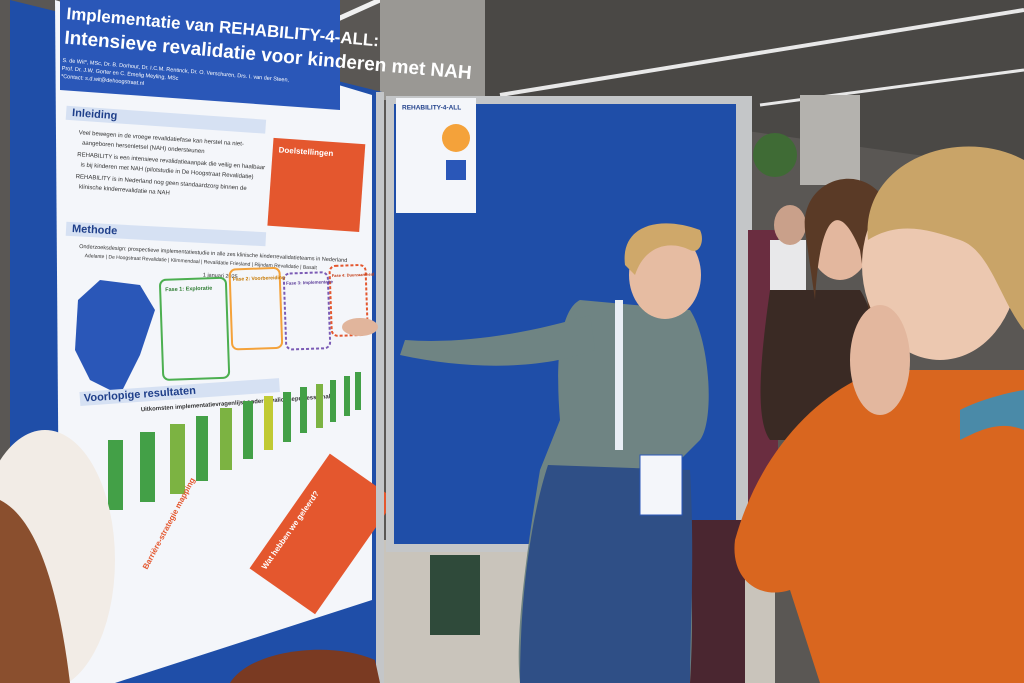  I want to click on results-chart-picture, so click(234, 441).